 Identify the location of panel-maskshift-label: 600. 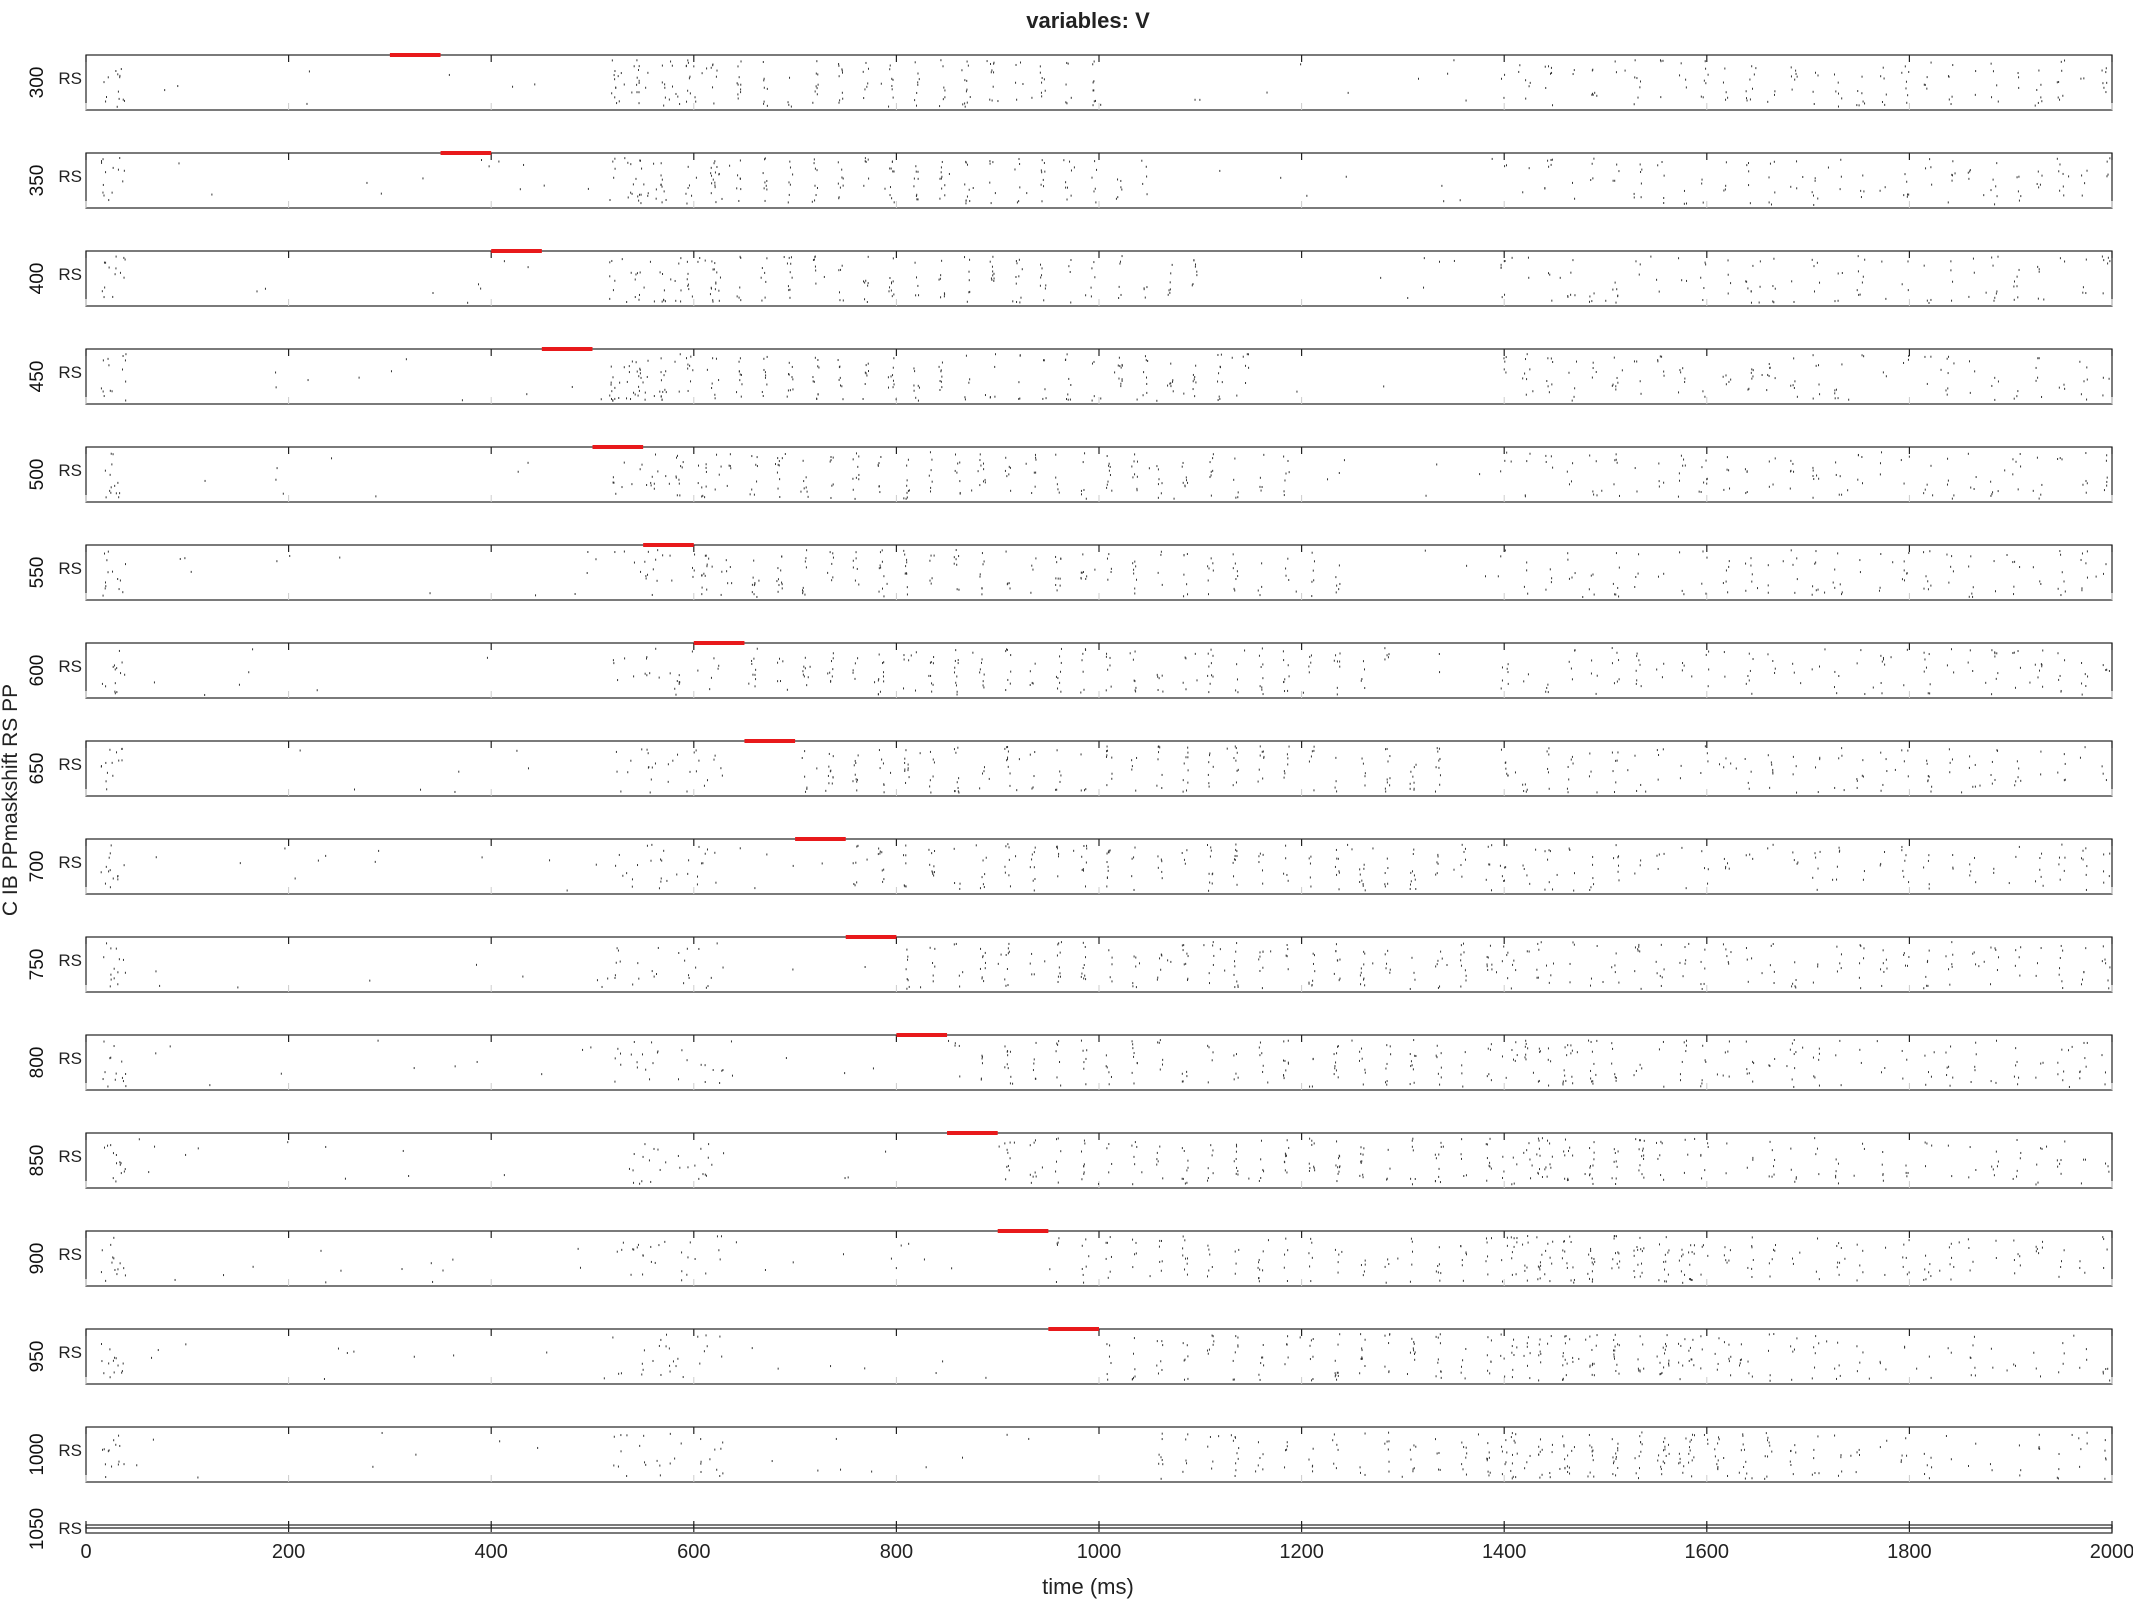
(37, 671).